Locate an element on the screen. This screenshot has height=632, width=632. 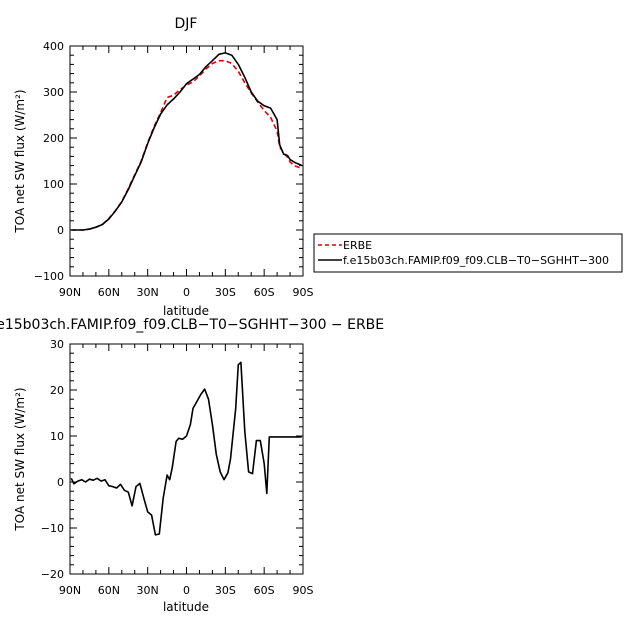
top-xtick-label: 0 is located at coordinates (186, 292).